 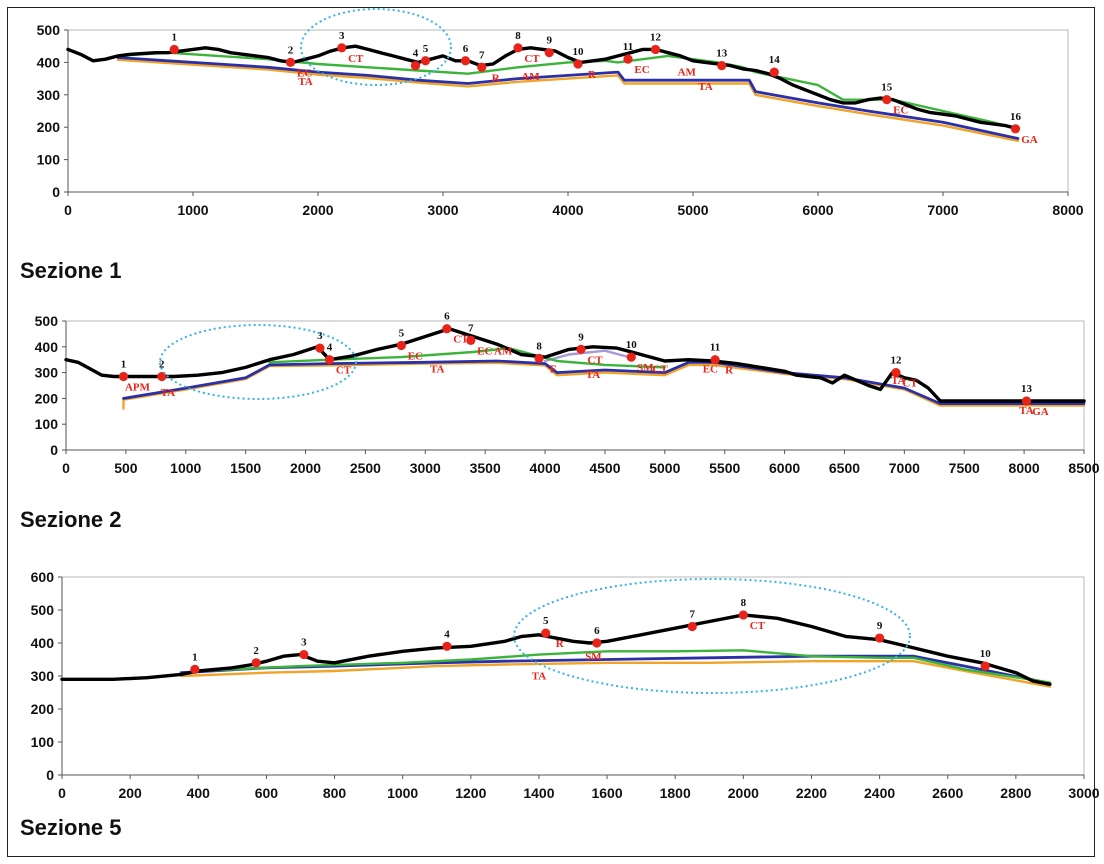 I want to click on point-number: 11, so click(x=628, y=47).